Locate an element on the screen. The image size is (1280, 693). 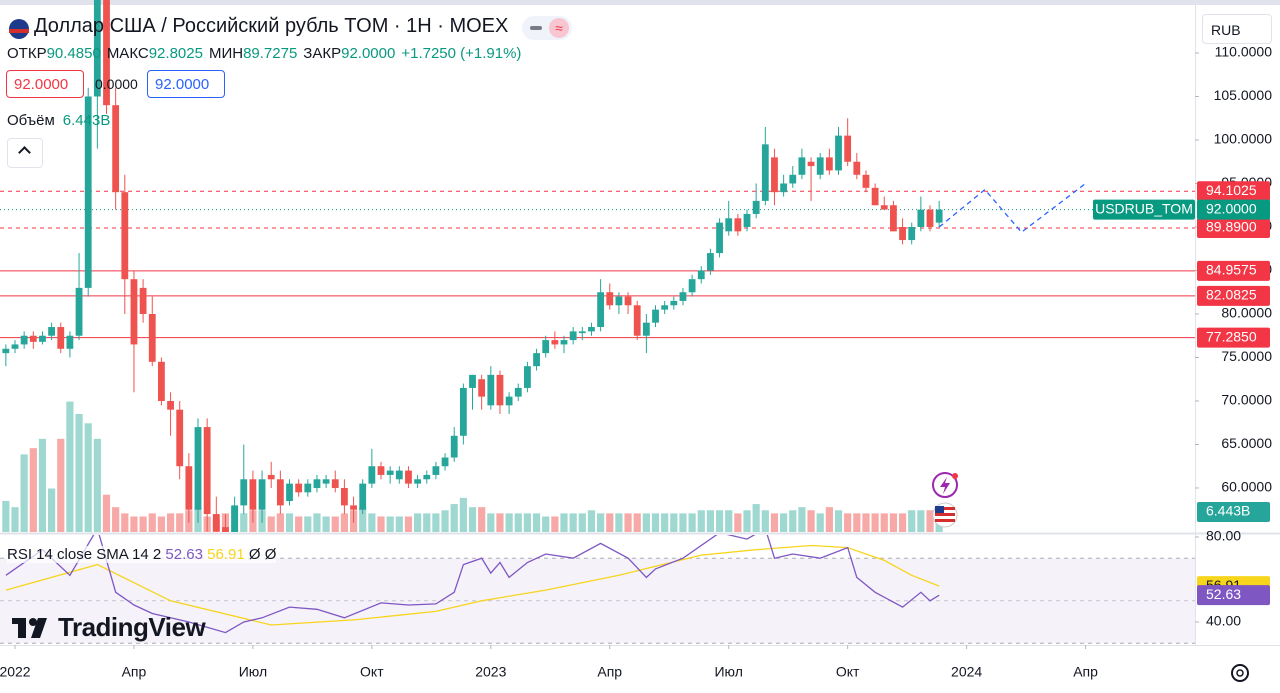
x-tick-label: 2022 is located at coordinates (15, 672).